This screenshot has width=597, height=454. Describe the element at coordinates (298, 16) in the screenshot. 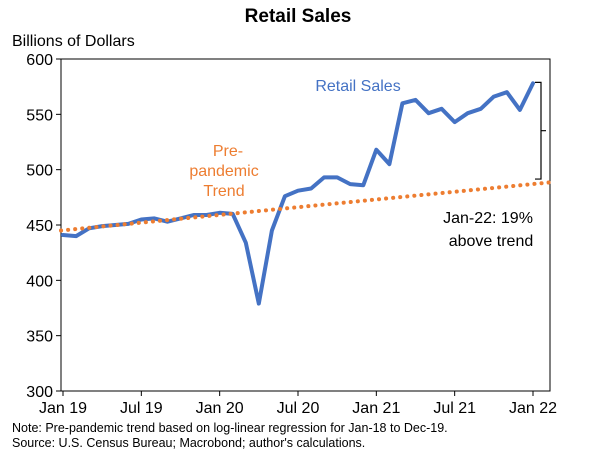

I see `chart-title: Retail Sales` at that location.